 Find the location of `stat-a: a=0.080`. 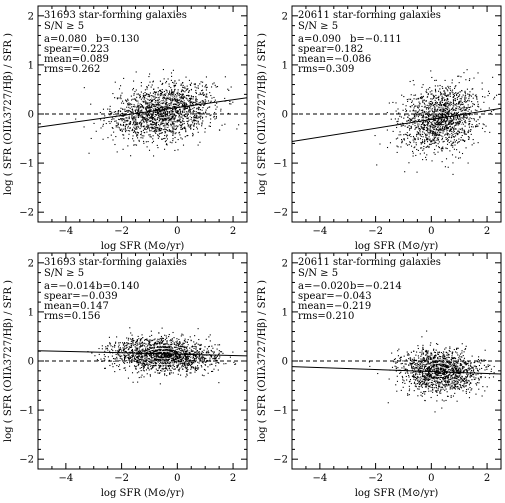

stat-a: a=0.080 is located at coordinates (65, 39).